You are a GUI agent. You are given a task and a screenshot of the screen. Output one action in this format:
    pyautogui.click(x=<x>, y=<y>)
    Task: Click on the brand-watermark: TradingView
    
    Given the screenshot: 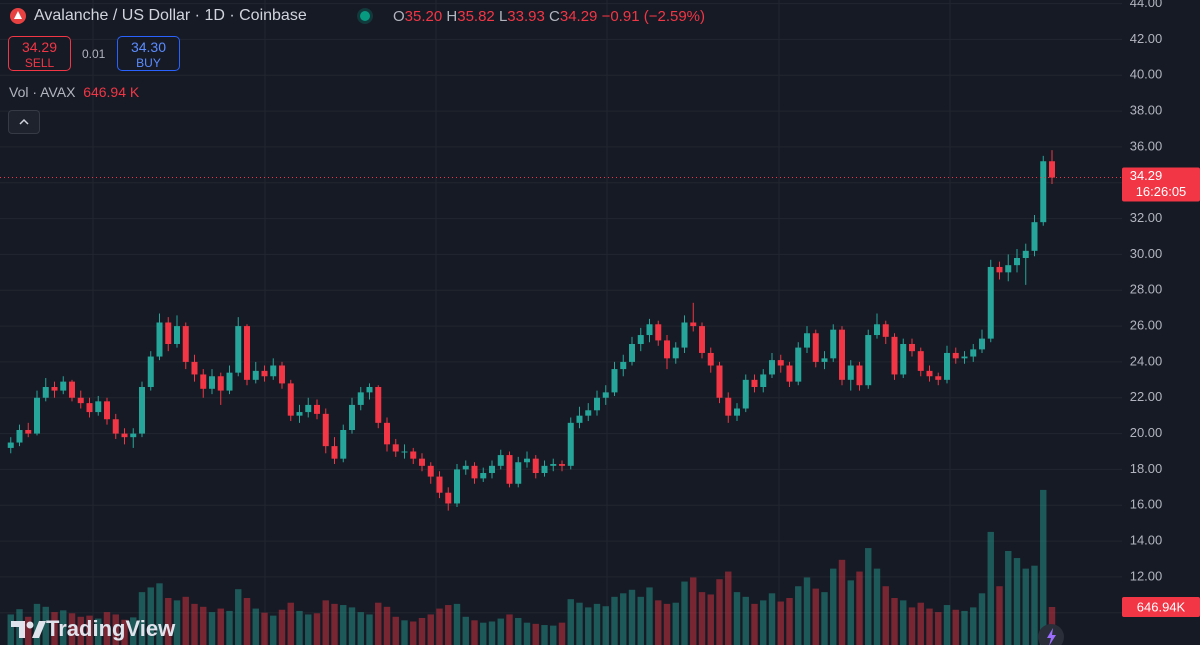 What is the action you would take?
    pyautogui.click(x=92, y=629)
    